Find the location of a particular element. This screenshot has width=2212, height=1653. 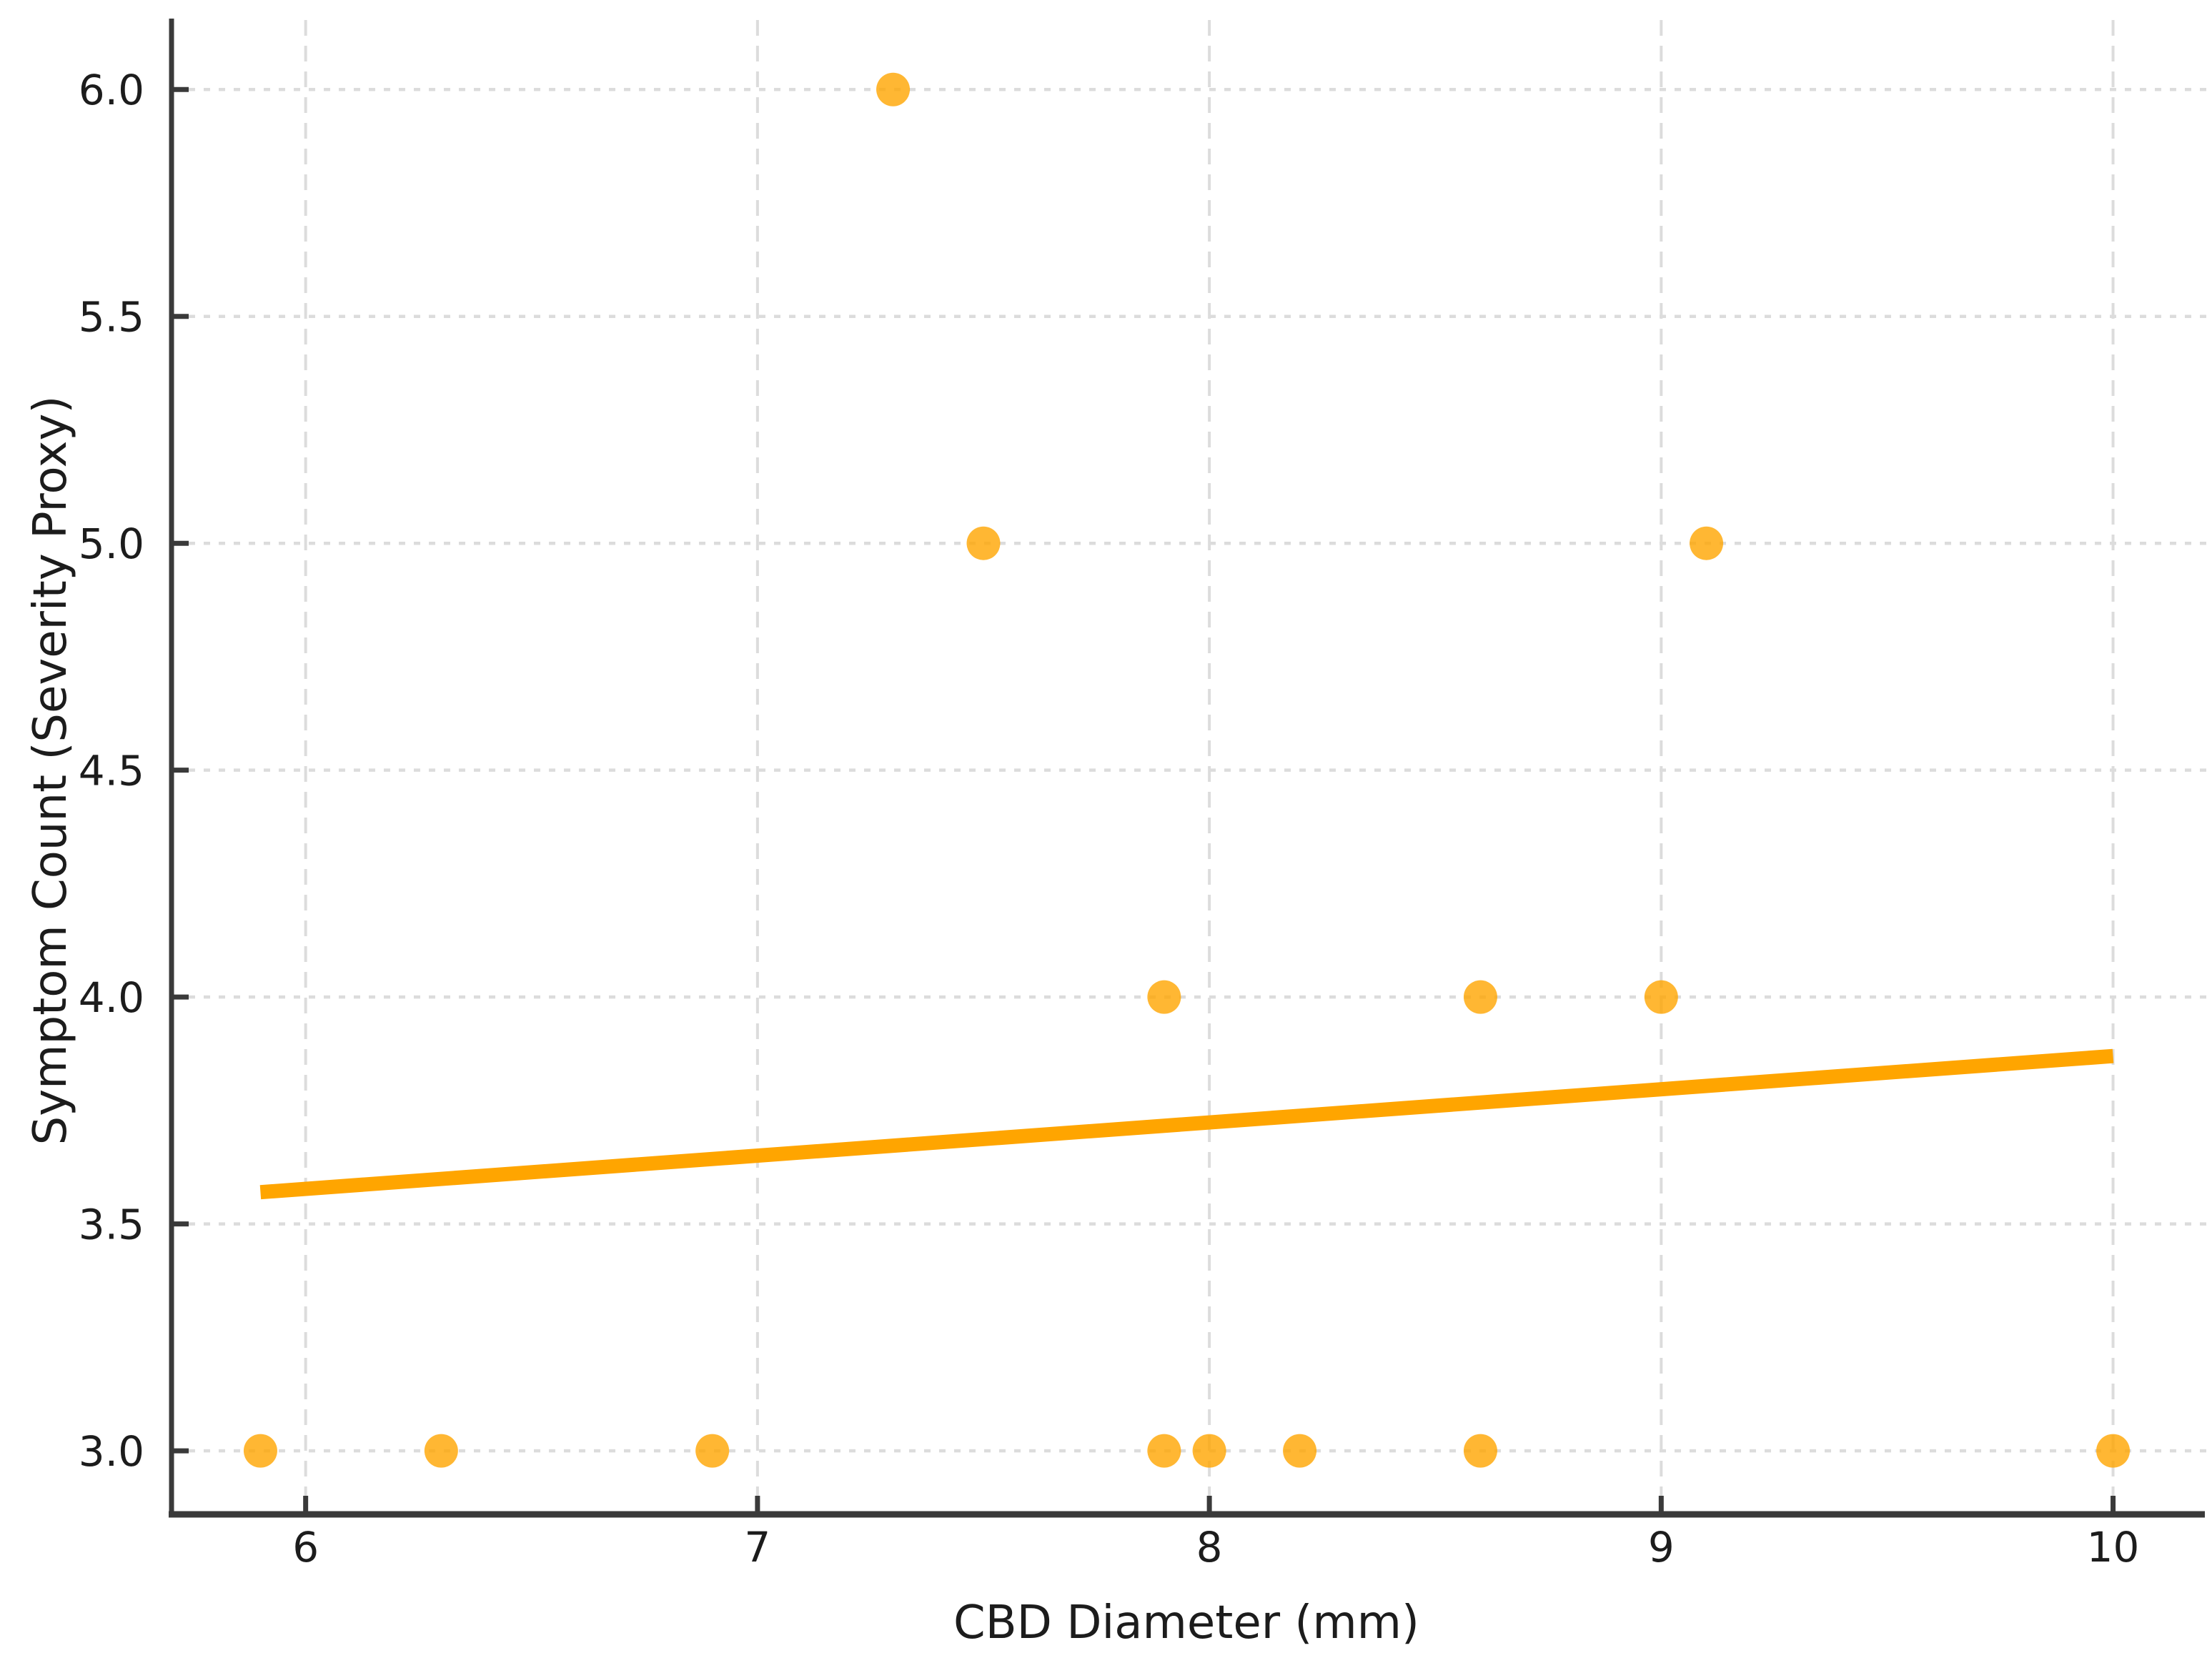

y-tick-label: 5.0 is located at coordinates (111, 544).